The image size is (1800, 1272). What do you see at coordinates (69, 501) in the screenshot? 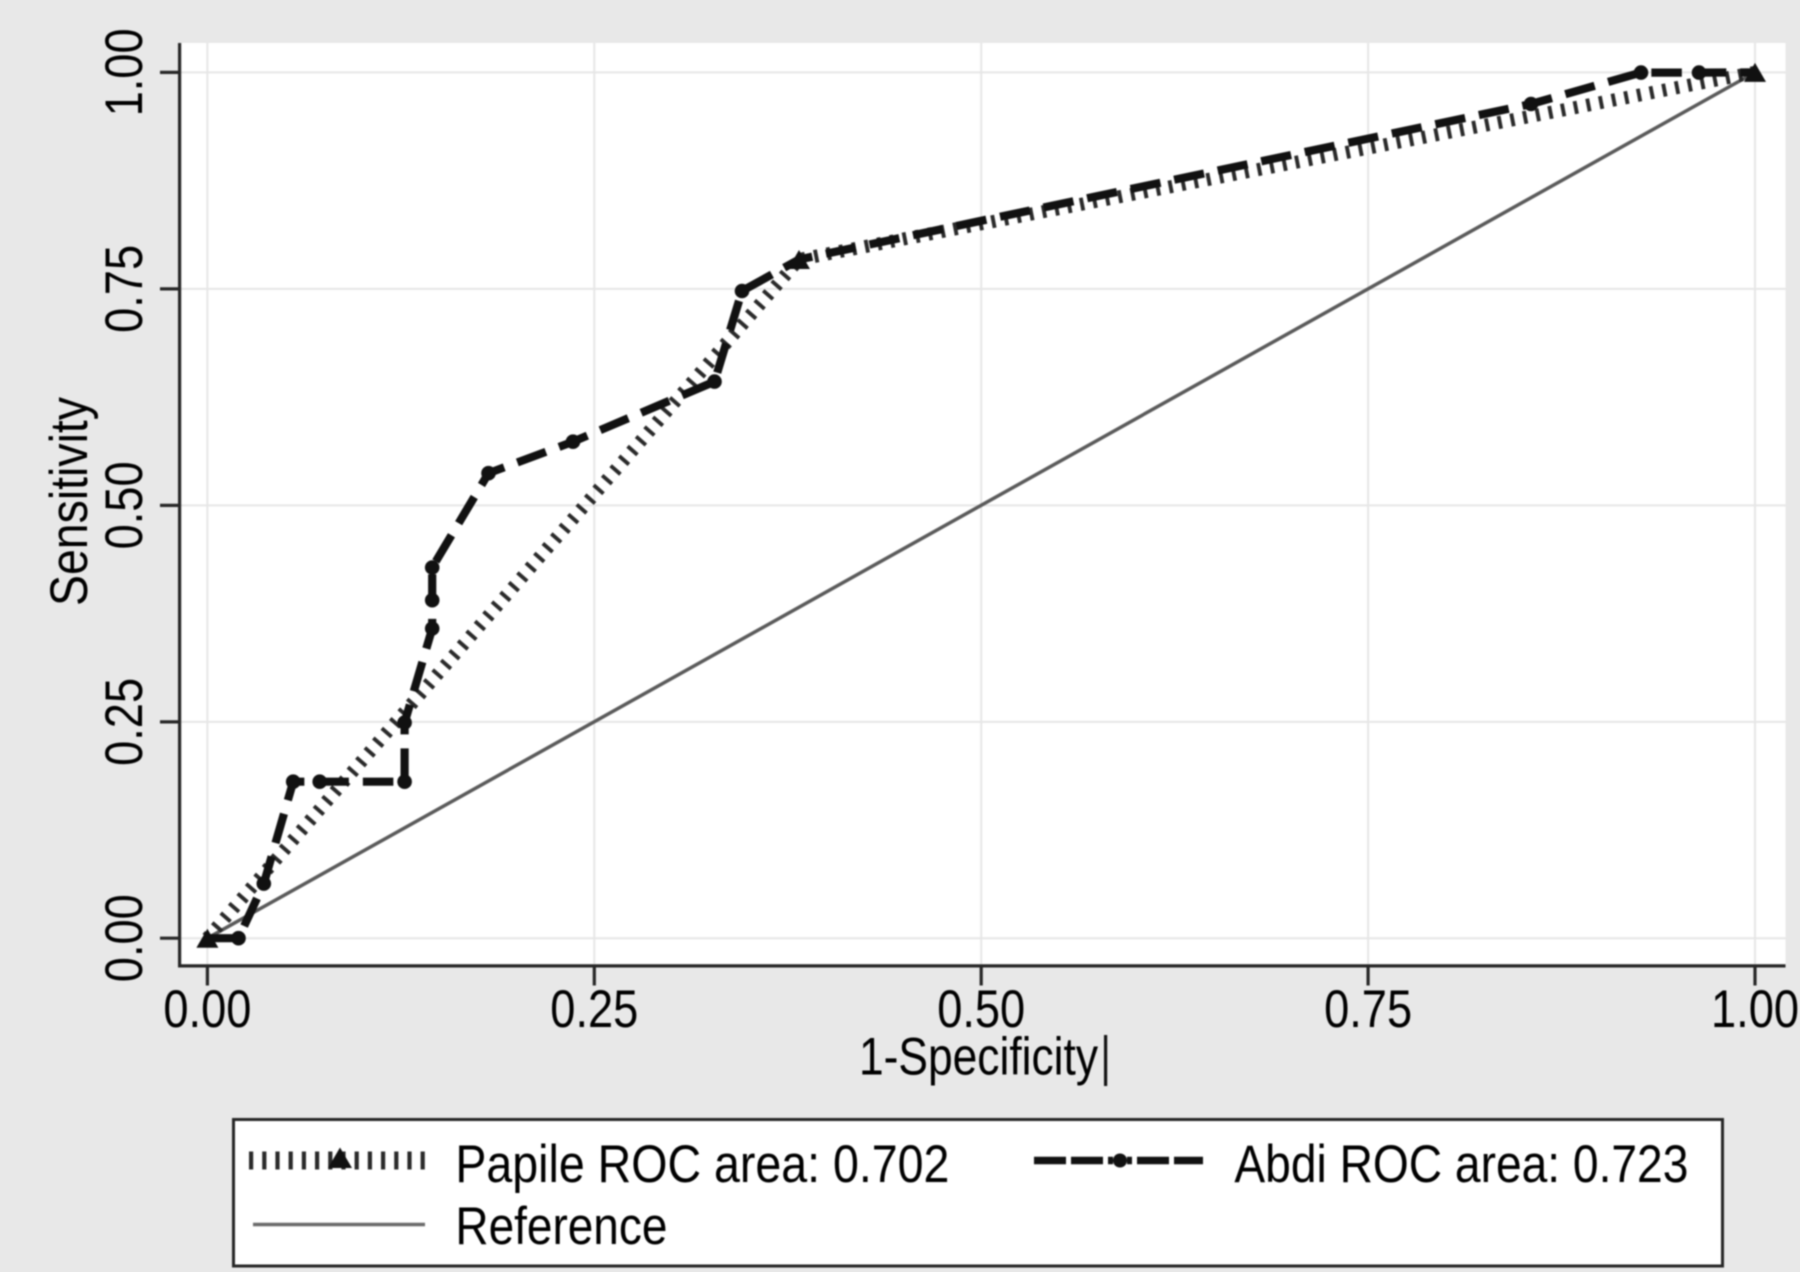
I see `svg-text: Sensitivity` at bounding box center [69, 501].